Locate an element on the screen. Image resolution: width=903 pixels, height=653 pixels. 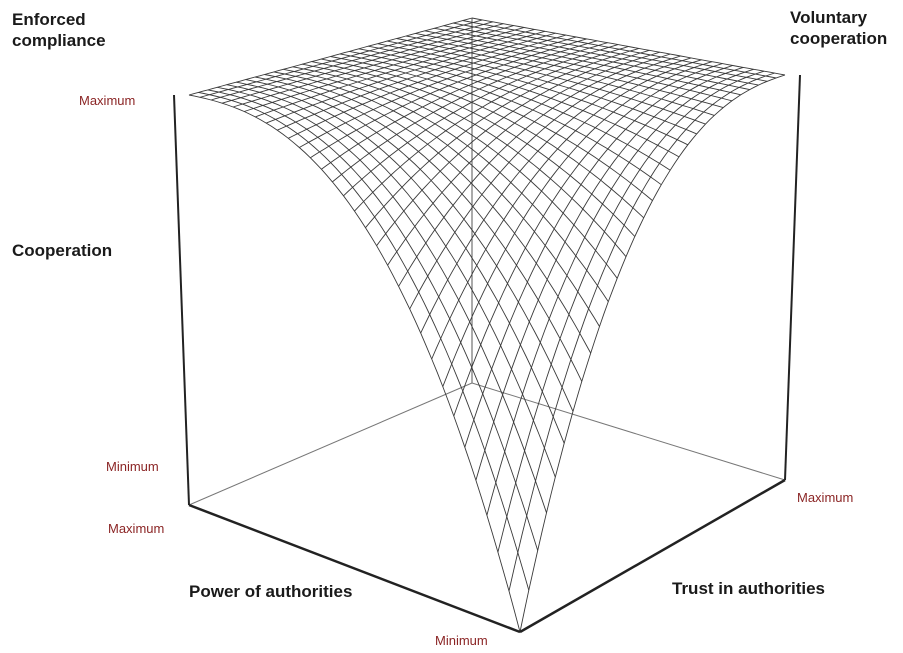
box-edge-back-right-floor is located at coordinates (628, 431).